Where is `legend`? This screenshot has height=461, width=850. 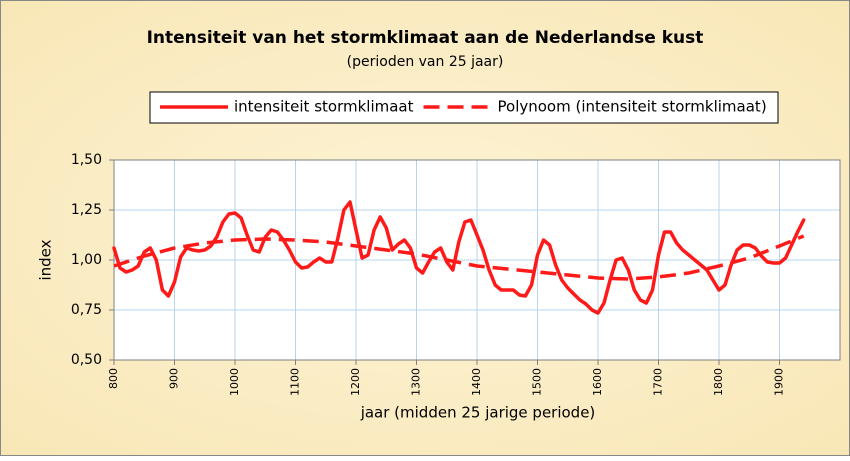
legend is located at coordinates (464, 107).